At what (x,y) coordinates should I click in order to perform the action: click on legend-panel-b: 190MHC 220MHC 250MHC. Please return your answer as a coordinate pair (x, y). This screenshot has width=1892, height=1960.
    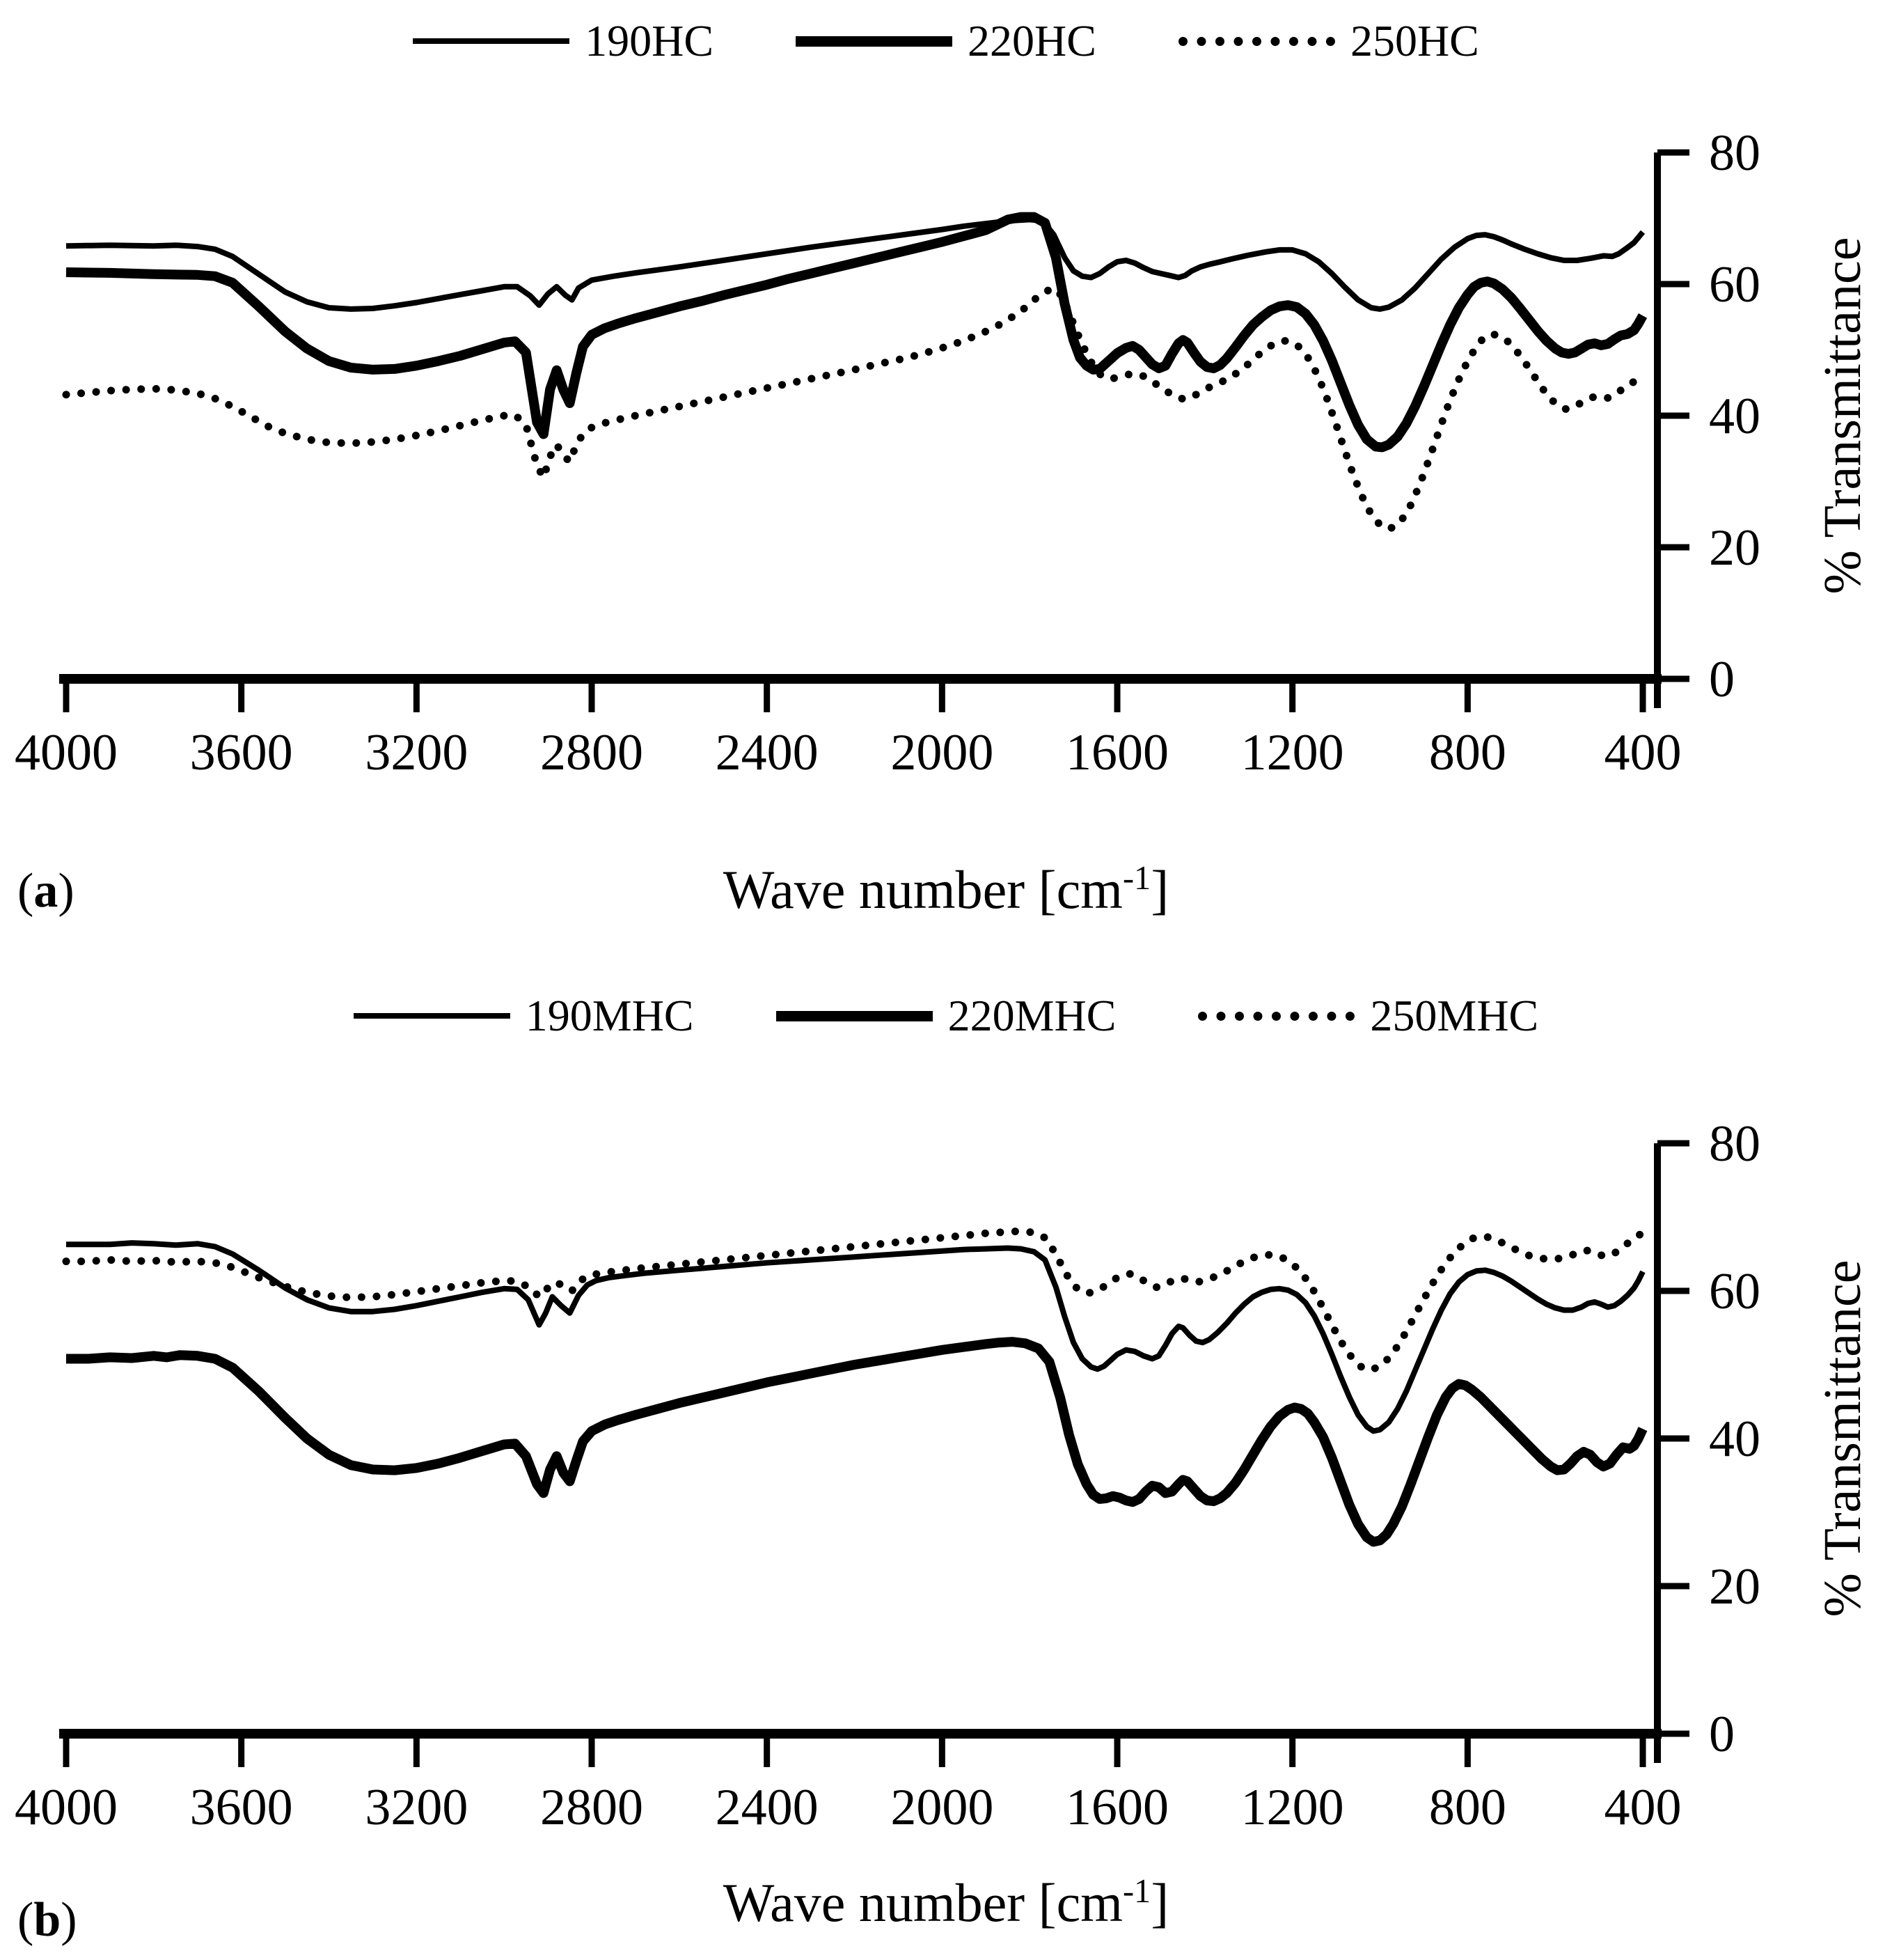
    Looking at the image, I should click on (946, 1016).